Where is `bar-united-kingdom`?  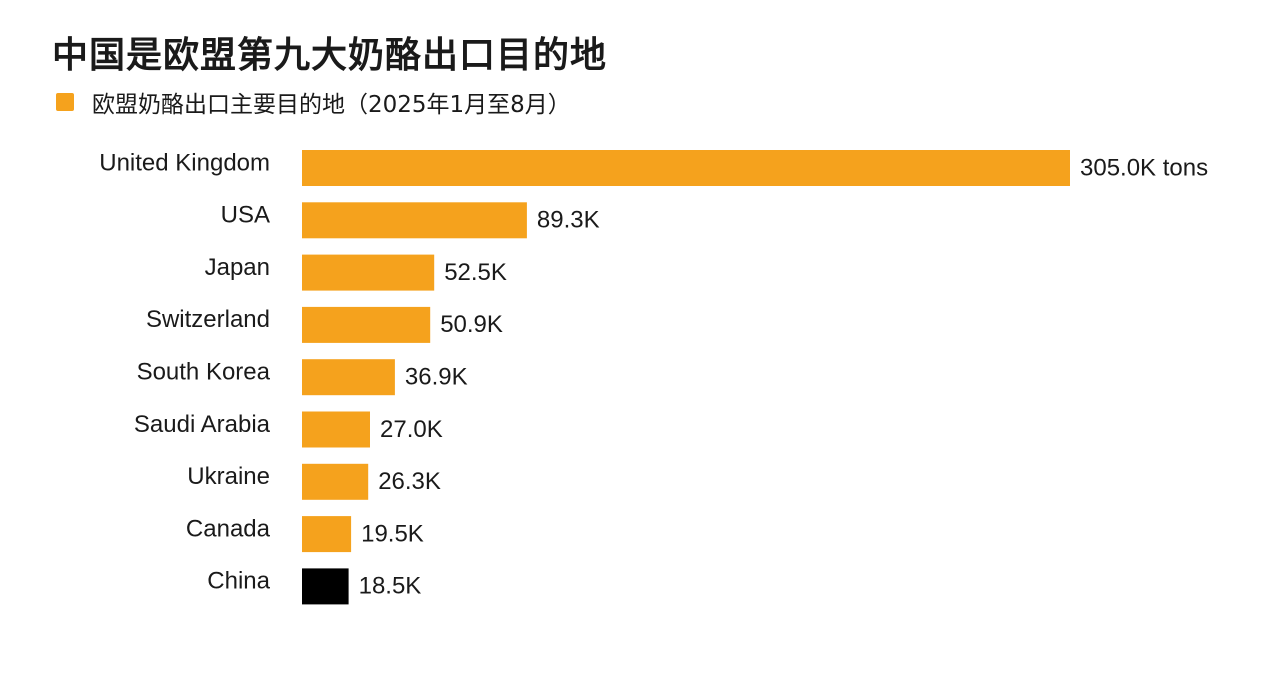
bar-united-kingdom is located at coordinates (686, 168).